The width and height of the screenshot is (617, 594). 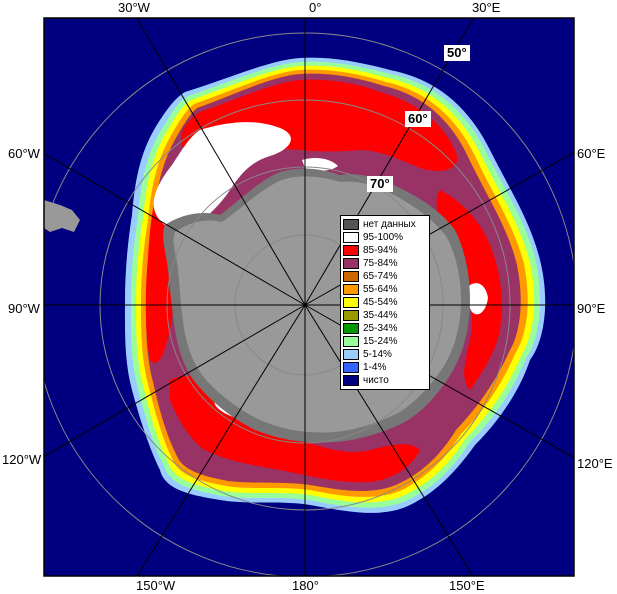 I want to click on legend-item: 1-4%, so click(x=386, y=367).